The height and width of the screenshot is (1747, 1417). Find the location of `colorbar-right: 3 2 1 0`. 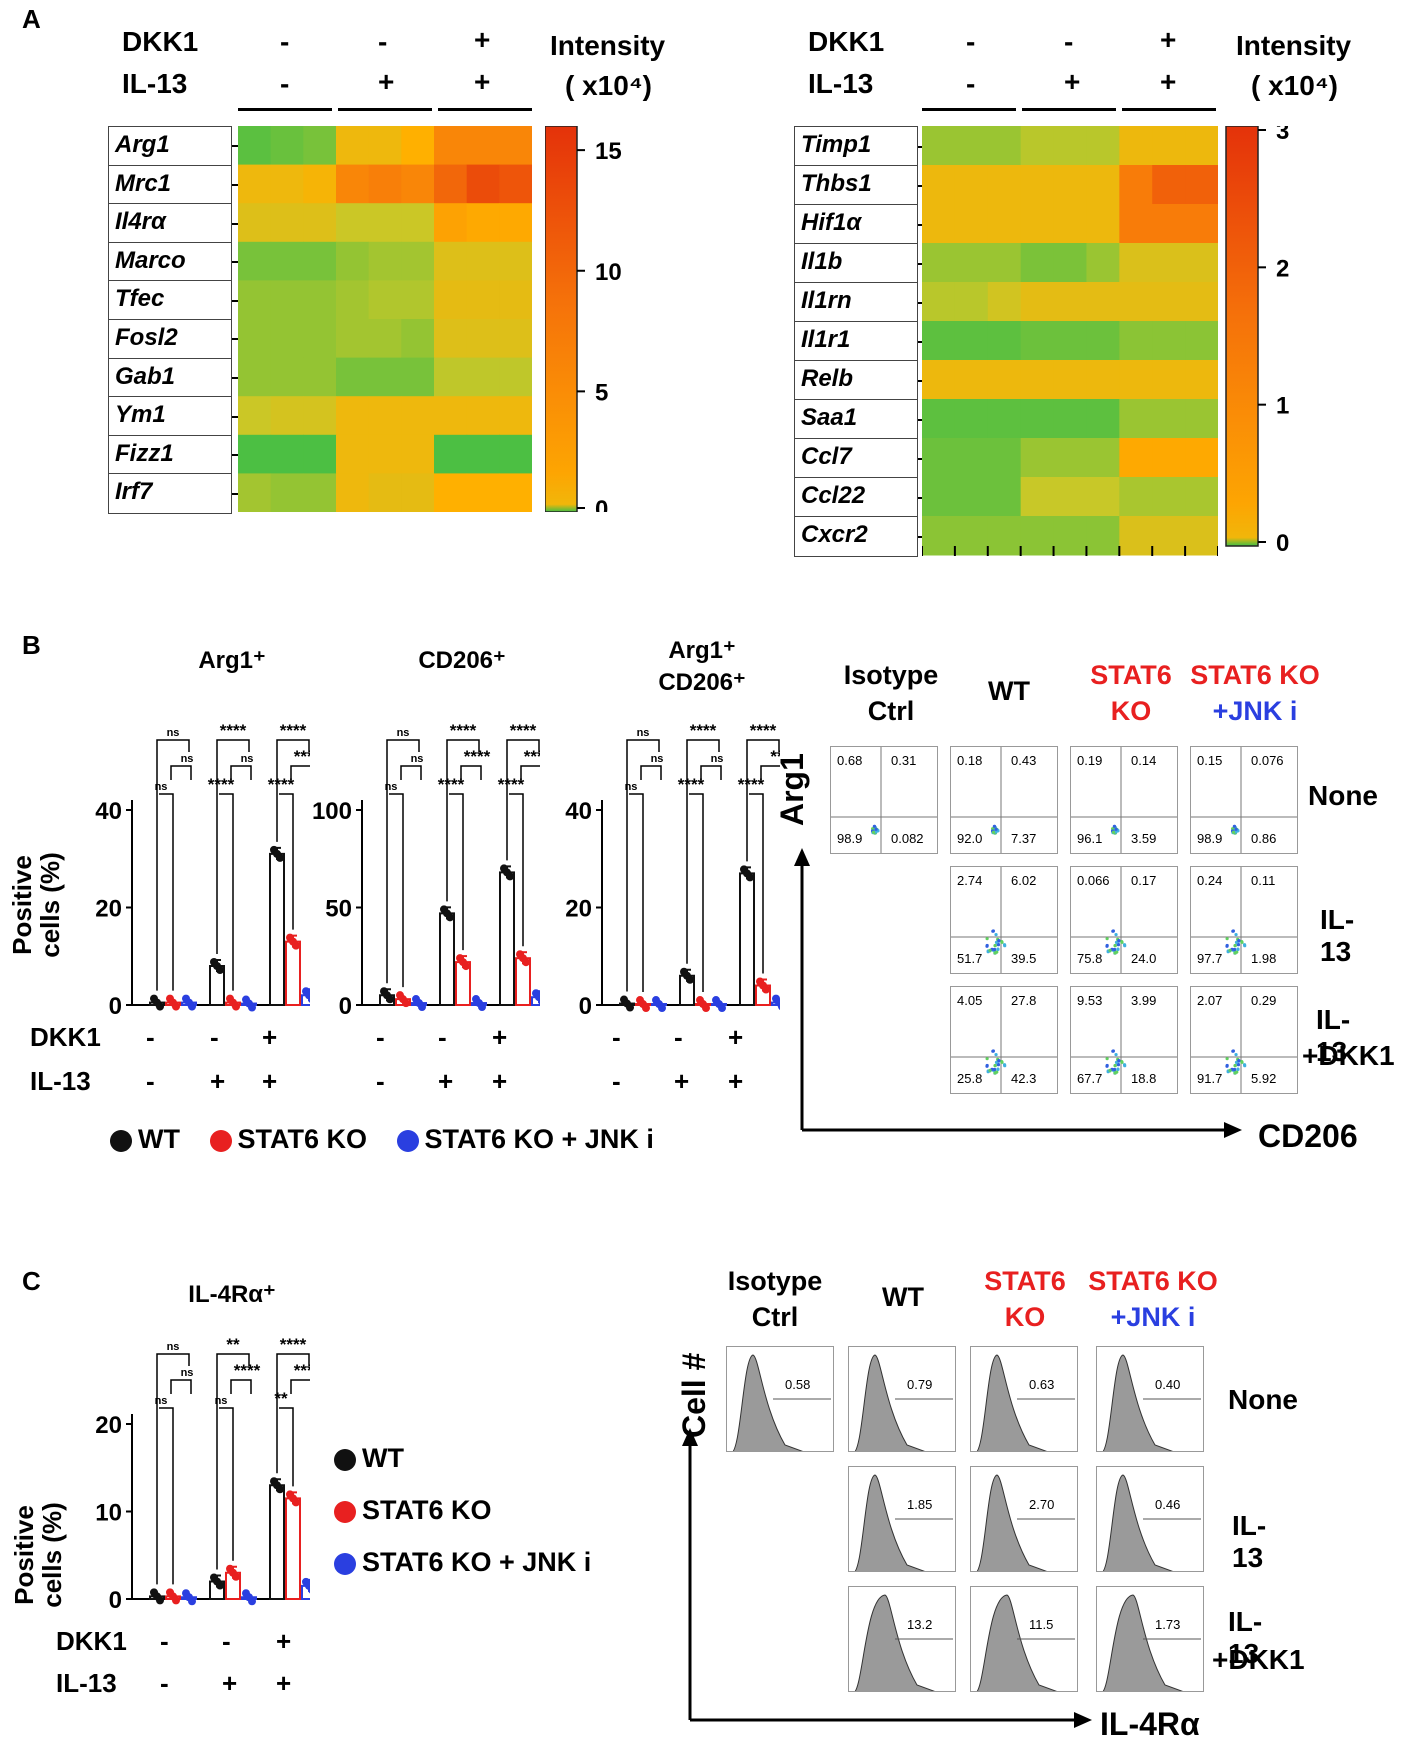

colorbar-right: 3 2 1 0 is located at coordinates (1257, 341).